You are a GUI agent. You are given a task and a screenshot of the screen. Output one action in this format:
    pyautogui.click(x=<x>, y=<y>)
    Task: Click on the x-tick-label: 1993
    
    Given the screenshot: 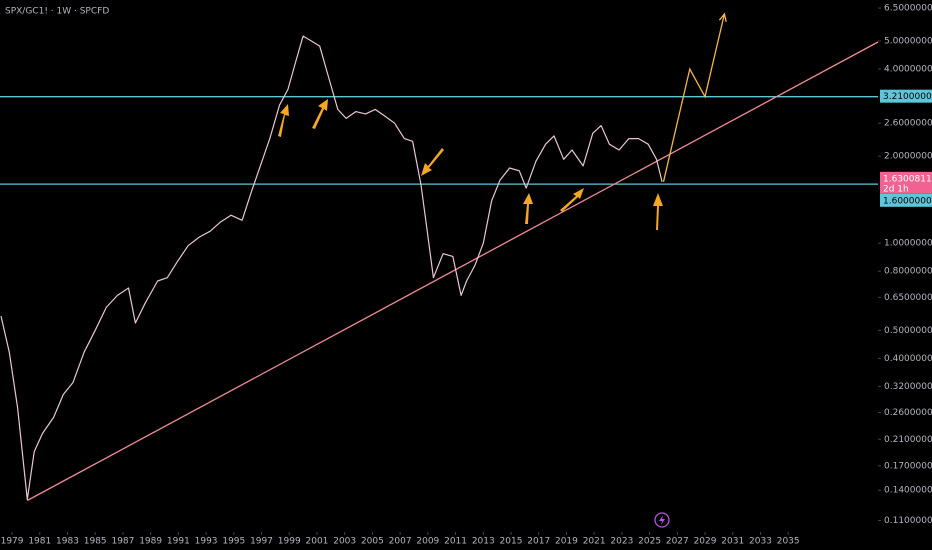 What is the action you would take?
    pyautogui.click(x=206, y=542)
    